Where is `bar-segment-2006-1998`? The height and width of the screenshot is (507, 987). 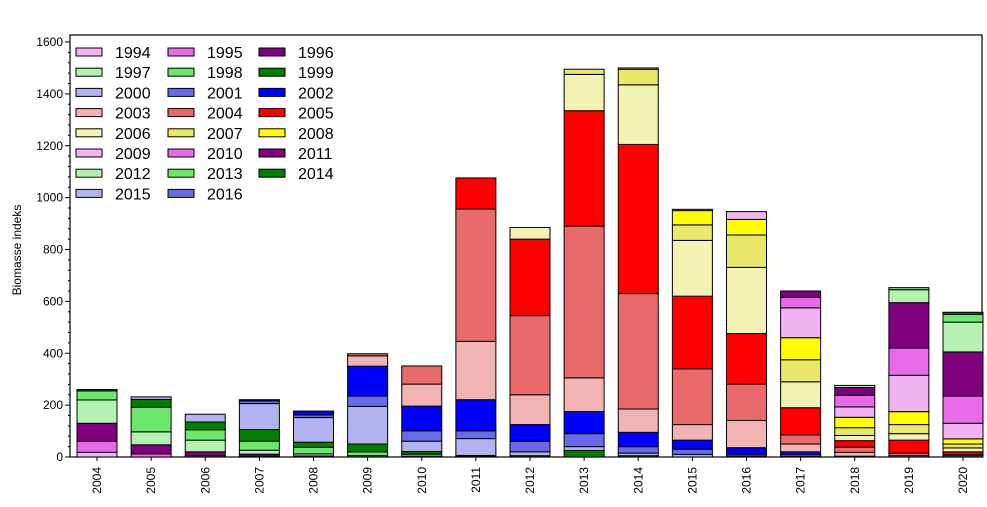 bar-segment-2006-1998 is located at coordinates (205, 435).